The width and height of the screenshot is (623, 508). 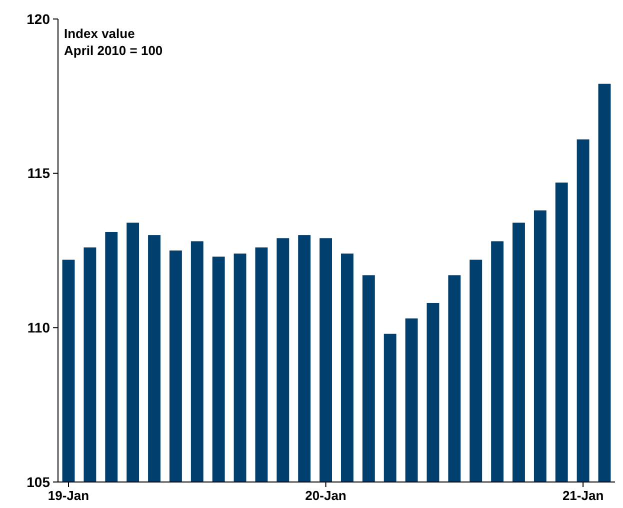 What do you see at coordinates (113, 50) in the screenshot?
I see `text: April 2010 = 100` at bounding box center [113, 50].